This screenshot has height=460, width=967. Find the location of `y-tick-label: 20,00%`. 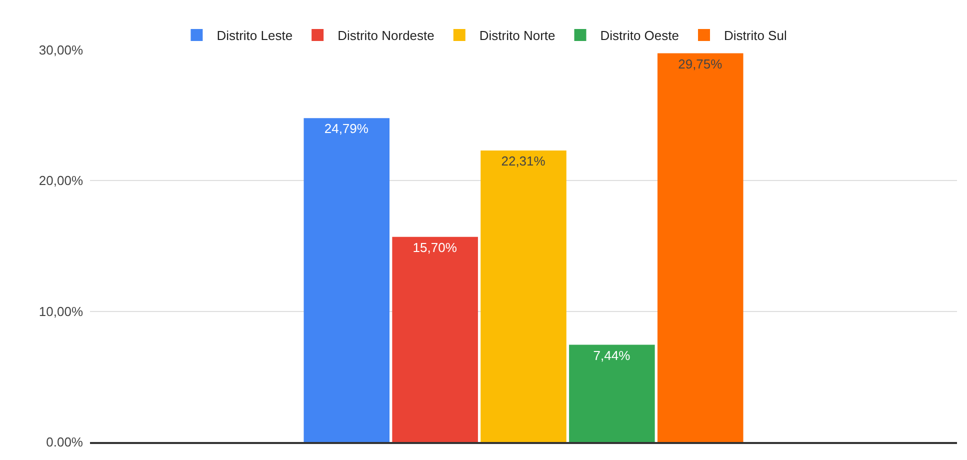

y-tick-label: 20,00% is located at coordinates (61, 180).